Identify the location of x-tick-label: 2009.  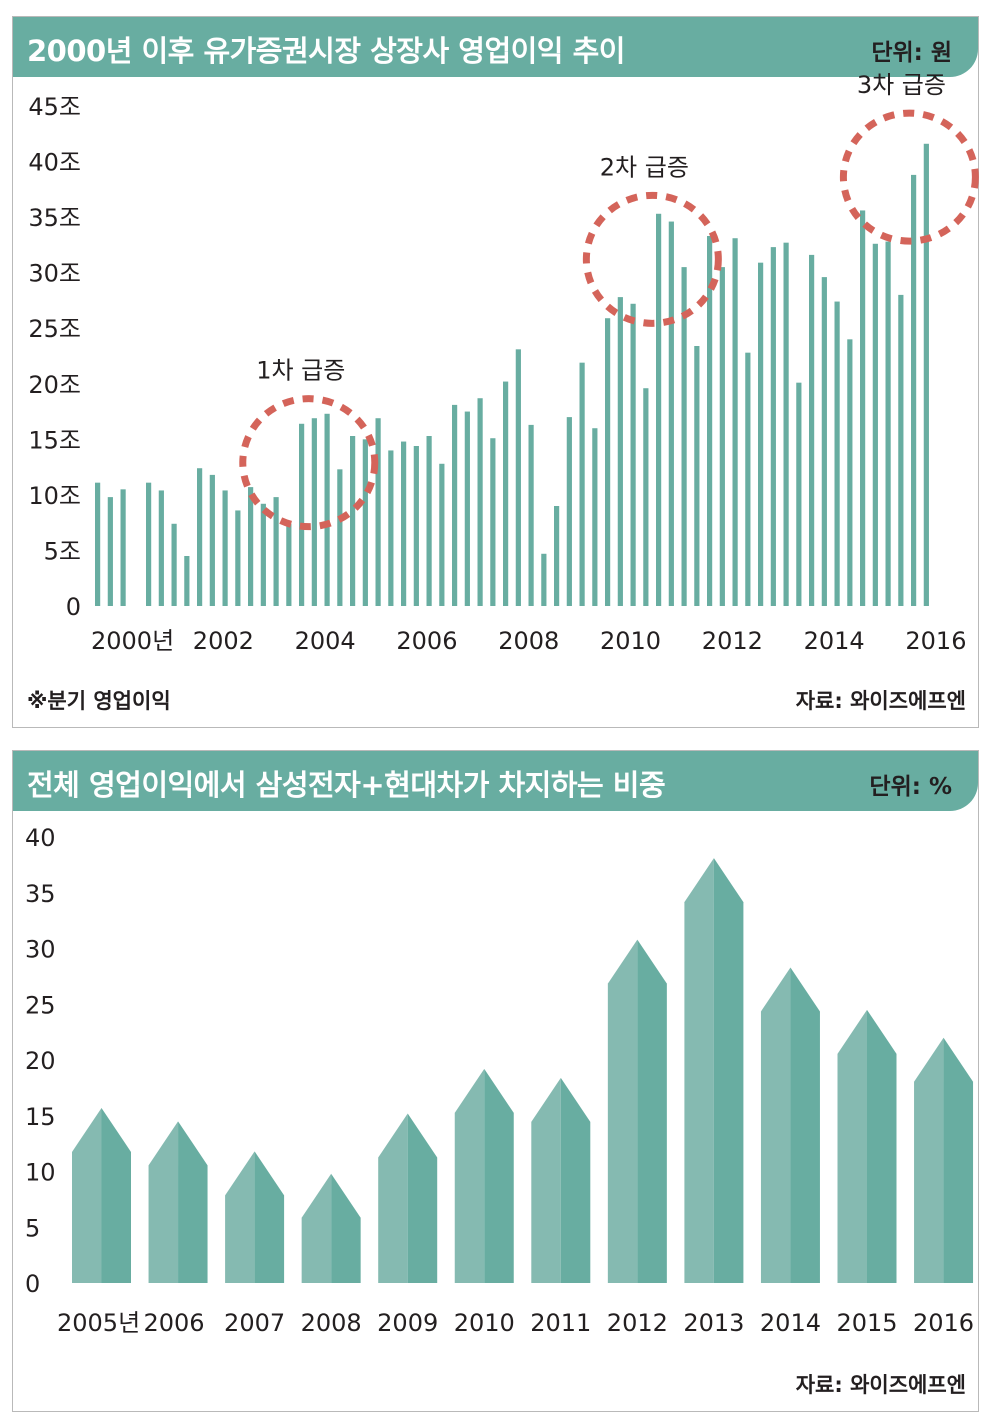
(407, 1323).